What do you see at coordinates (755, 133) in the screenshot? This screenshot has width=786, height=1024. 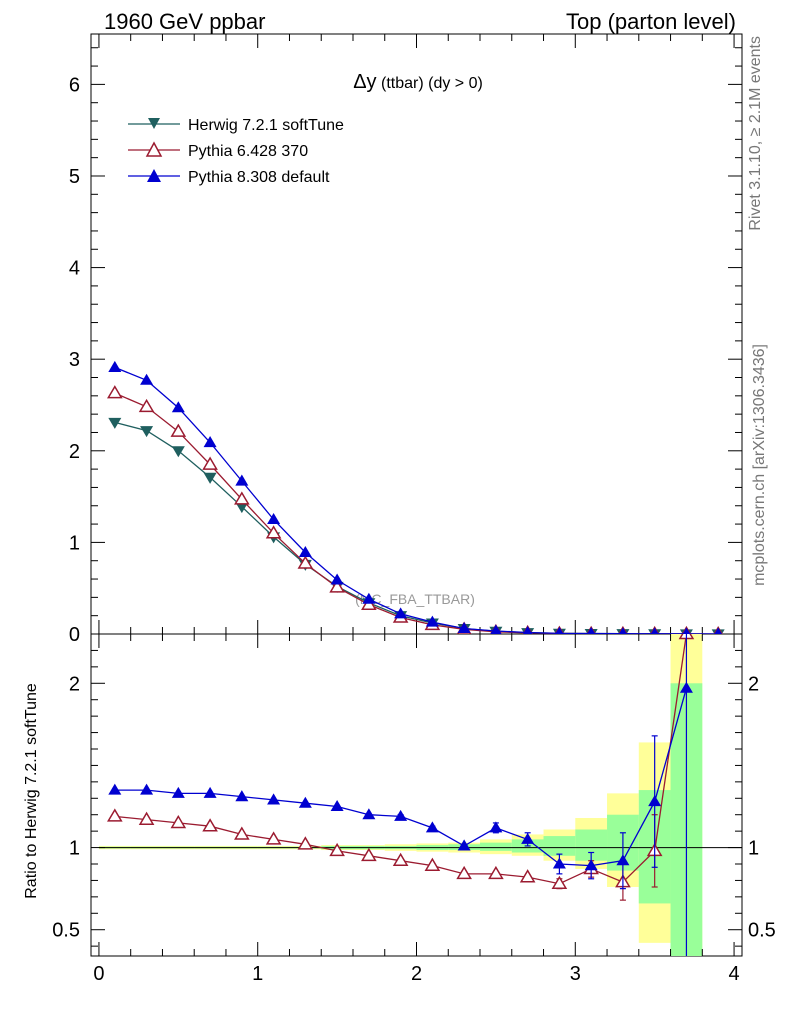 I see `rivet-version-label: Rivet 3.1.10, ≥ 2.1M events` at bounding box center [755, 133].